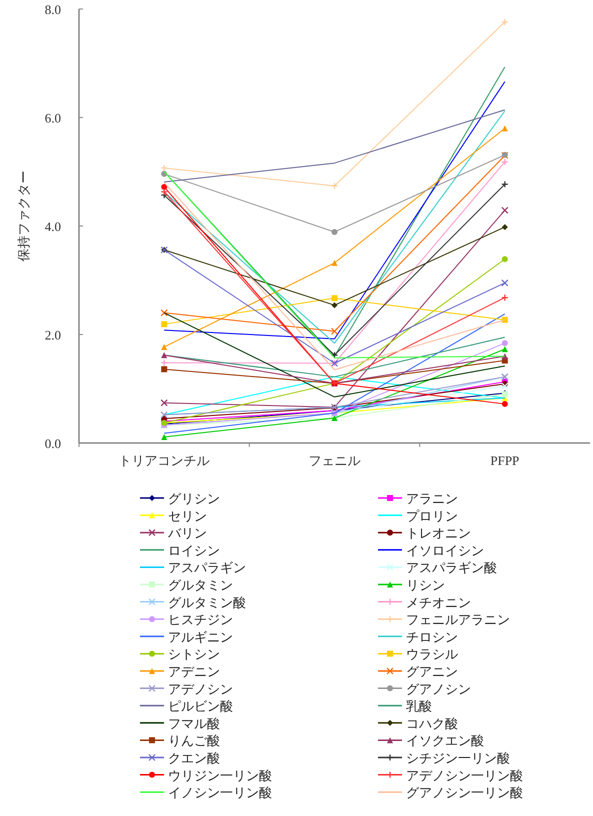  I want to click on legend-label: アルギニン, so click(200, 636).